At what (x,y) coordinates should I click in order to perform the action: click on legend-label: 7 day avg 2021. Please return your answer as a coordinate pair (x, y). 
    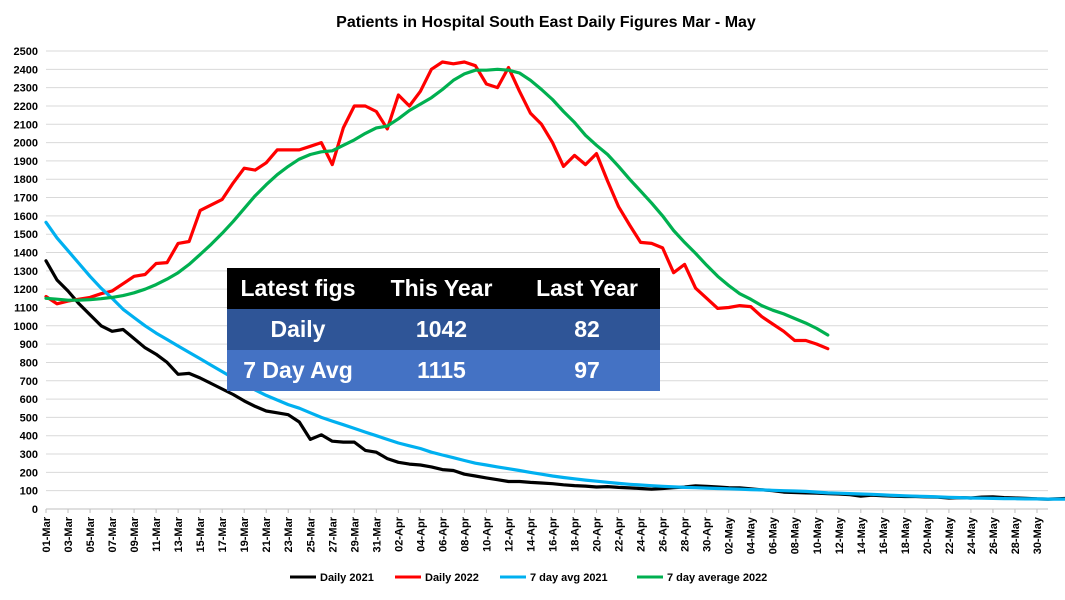
    Looking at the image, I should click on (569, 578).